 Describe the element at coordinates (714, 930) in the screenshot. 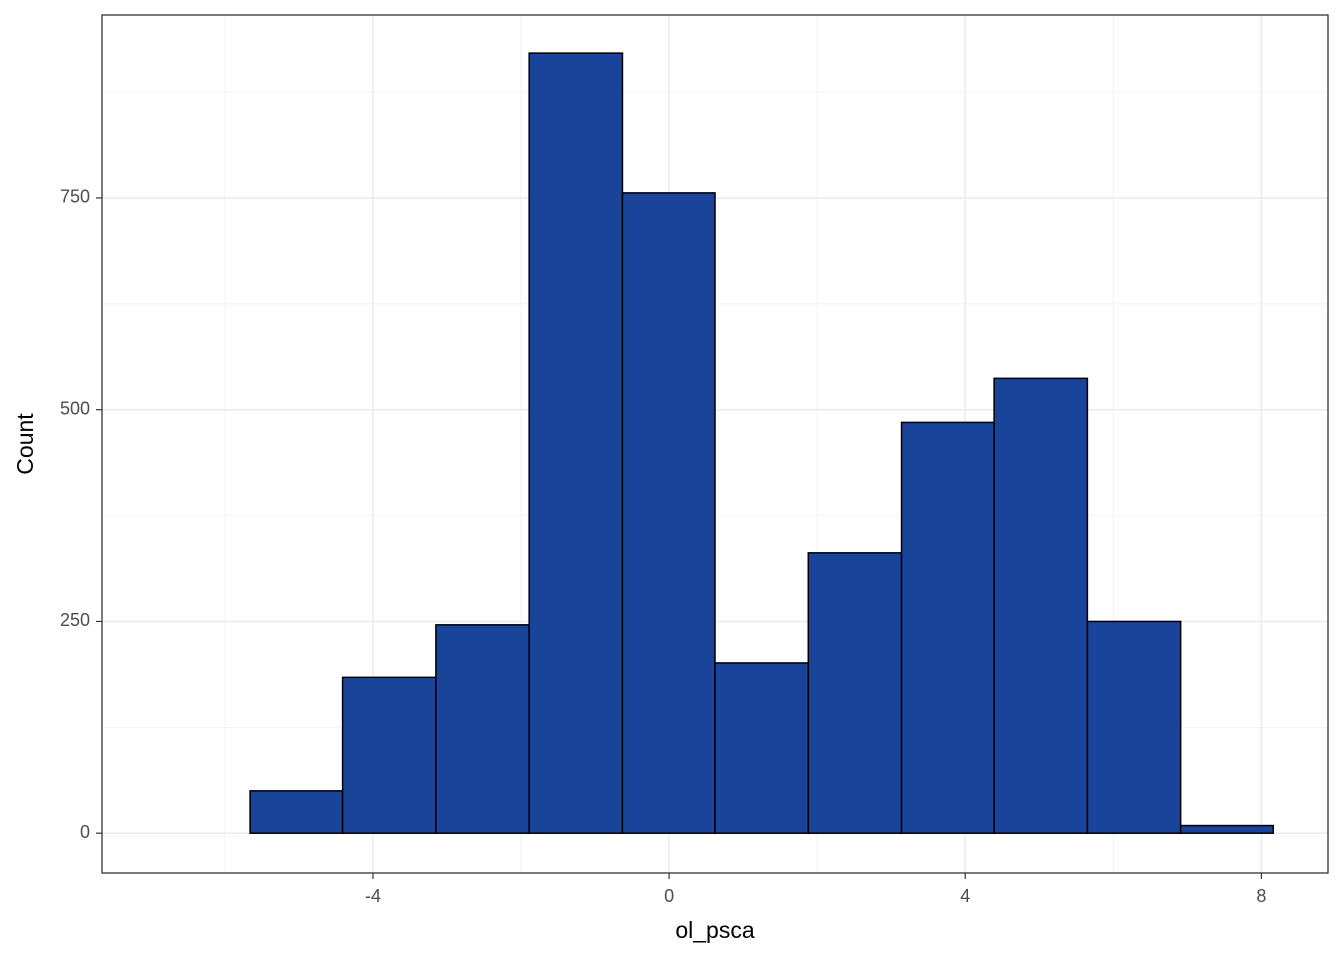

I see `x-axis-title: ol_psca` at that location.